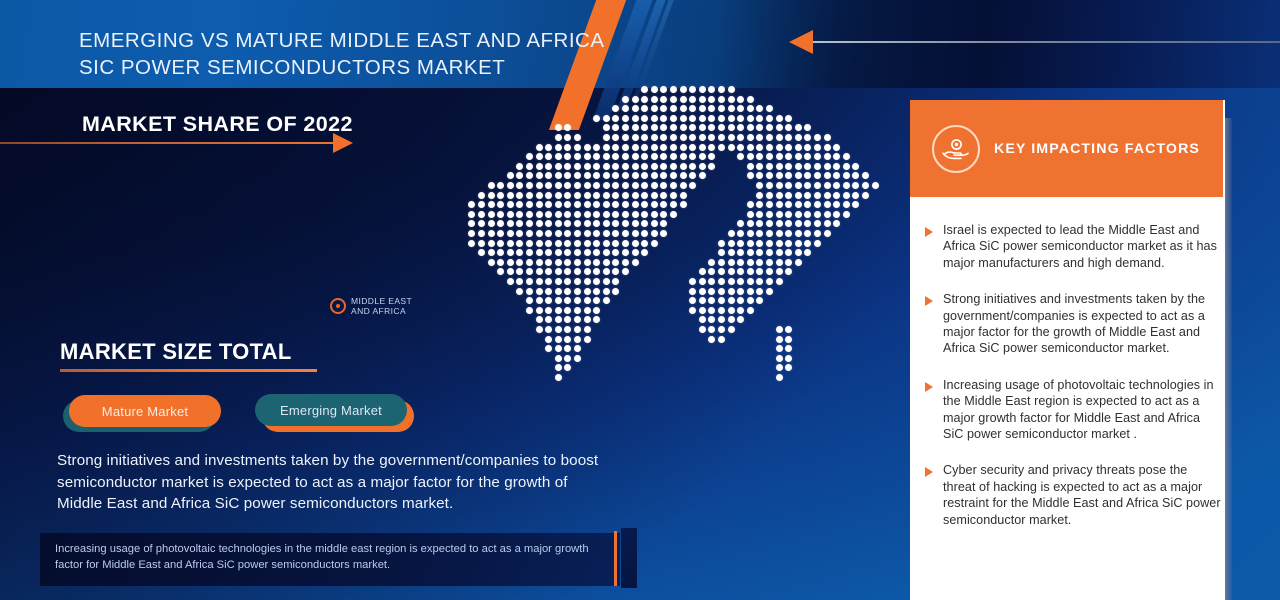  Describe the element at coordinates (343, 143) in the screenshot. I see `arrow-right-icon` at that location.